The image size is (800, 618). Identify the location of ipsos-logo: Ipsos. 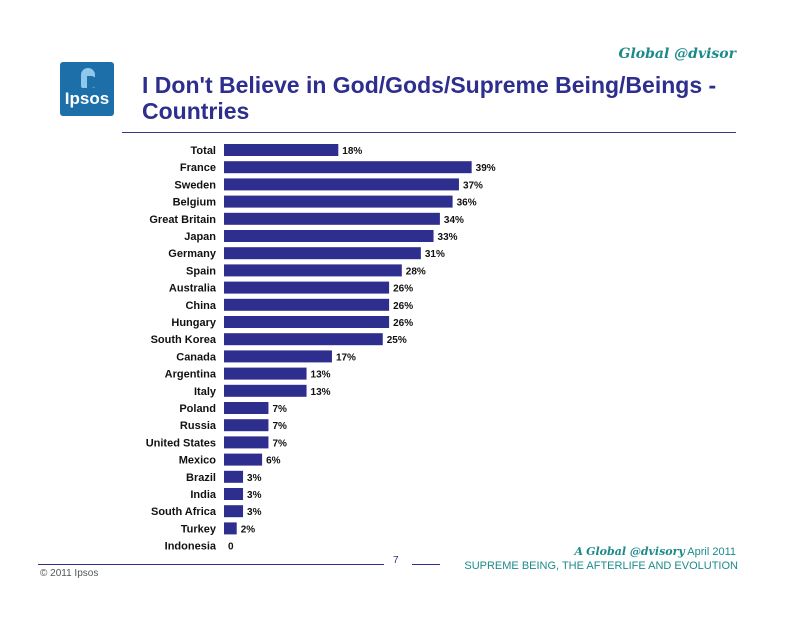
(87, 89).